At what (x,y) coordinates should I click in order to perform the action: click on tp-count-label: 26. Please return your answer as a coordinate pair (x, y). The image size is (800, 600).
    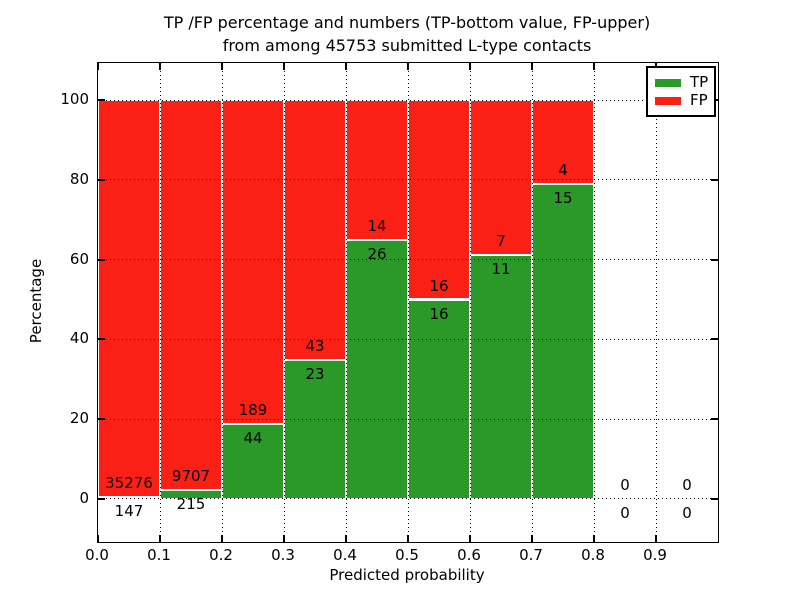
    Looking at the image, I should click on (377, 253).